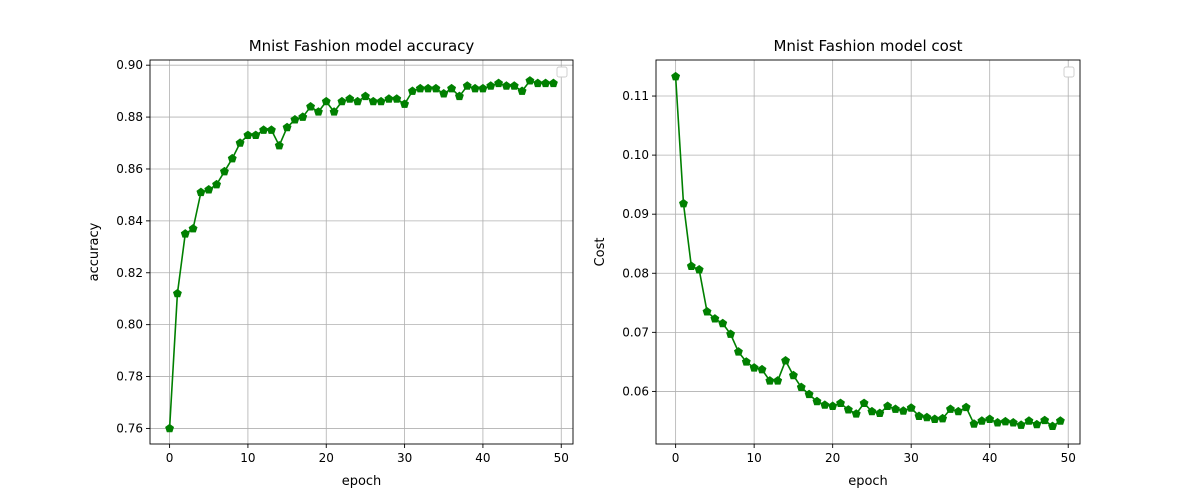 This screenshot has height=500, width=1200. I want to click on y-tick-label: 0.09, so click(635, 214).